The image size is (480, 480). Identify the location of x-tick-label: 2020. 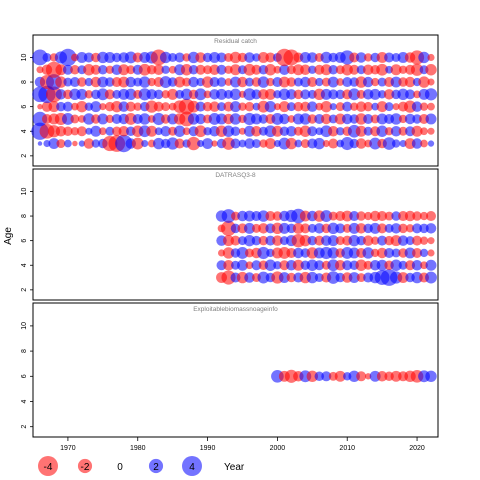
(417, 448).